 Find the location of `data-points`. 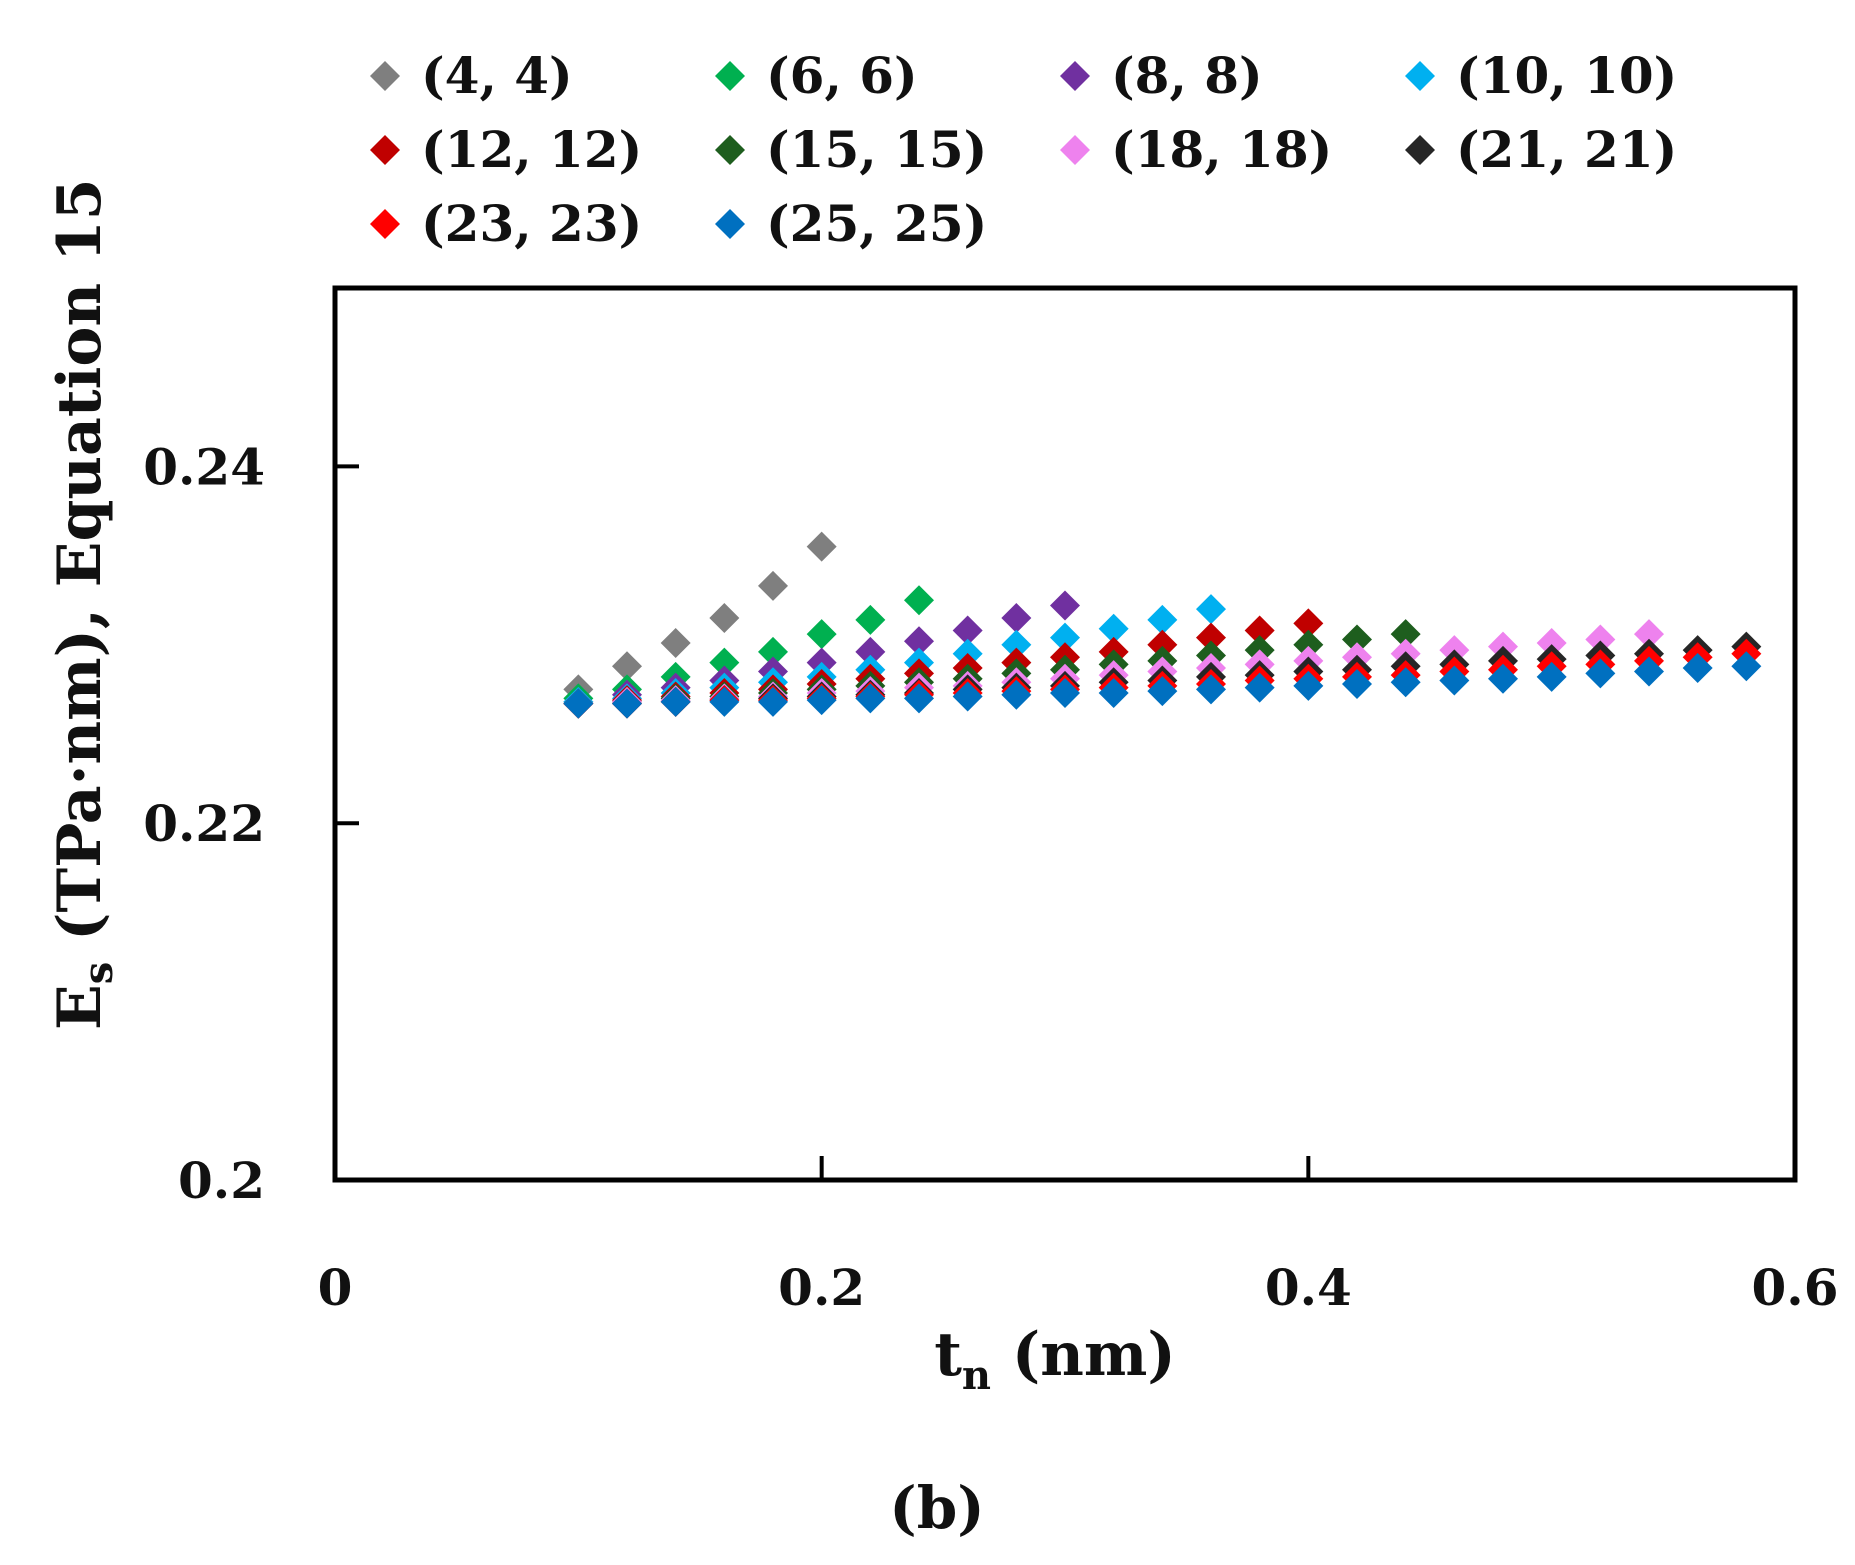

data-points is located at coordinates (1162, 625).